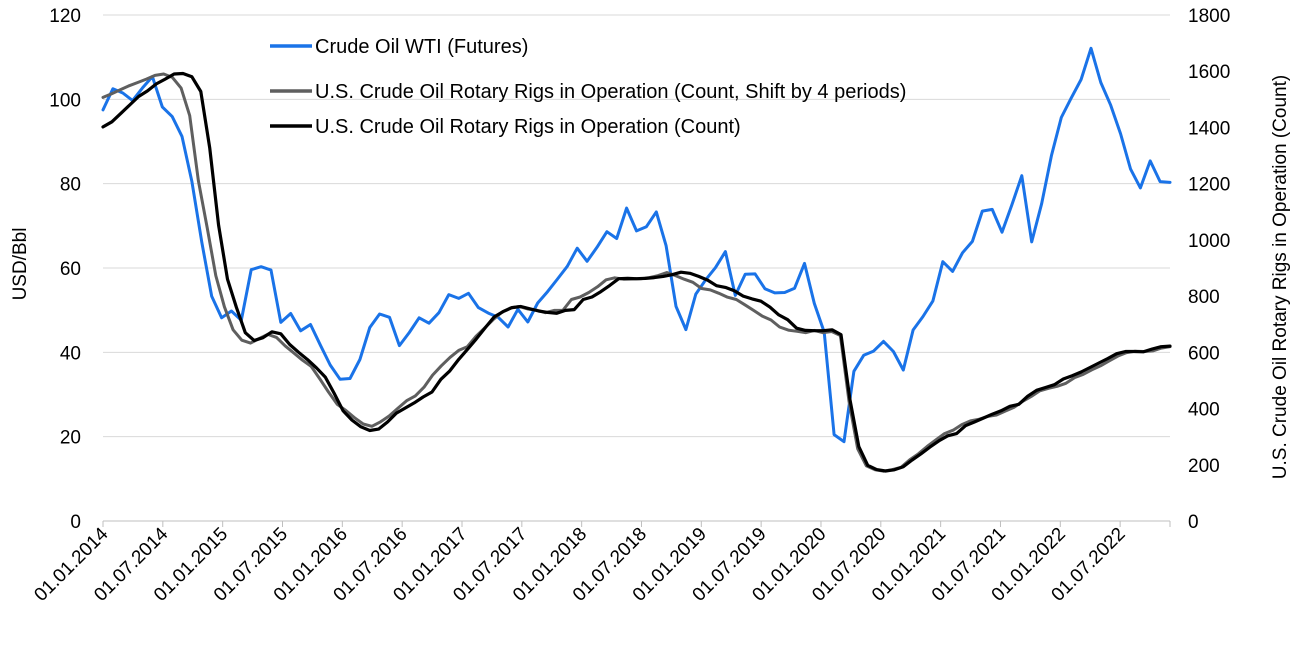  What do you see at coordinates (65, 16) in the screenshot?
I see `y-tick-label: 120` at bounding box center [65, 16].